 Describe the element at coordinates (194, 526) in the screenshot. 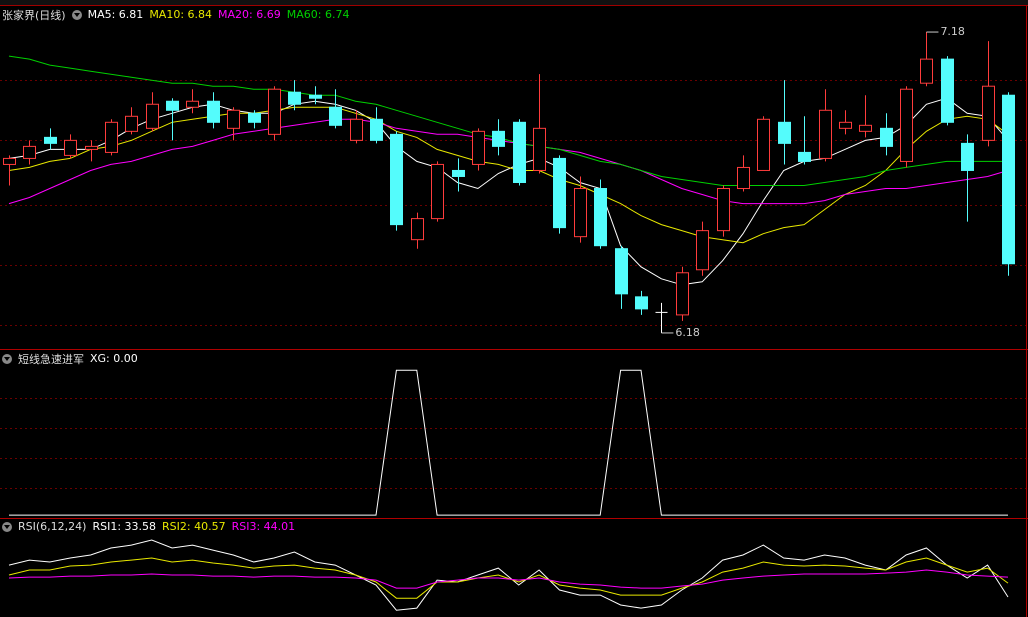

I see `legend-entry: RSI2: 40.57` at that location.